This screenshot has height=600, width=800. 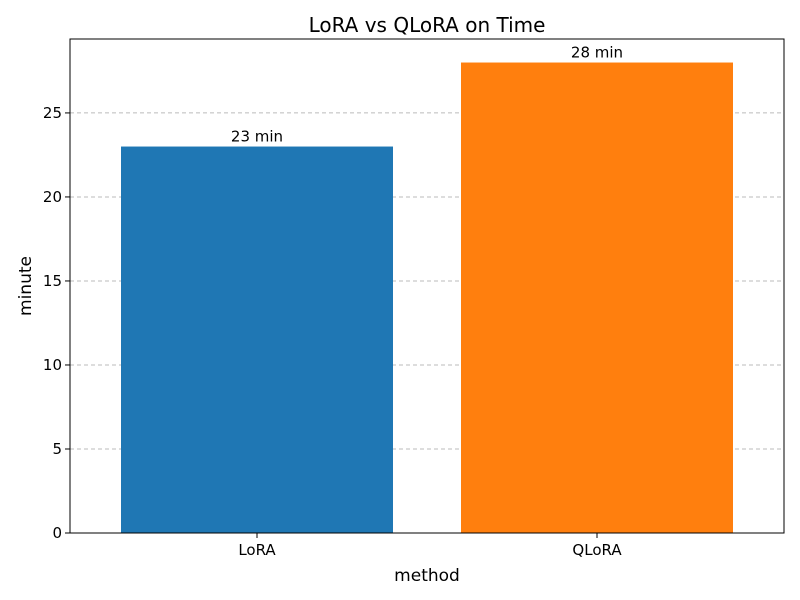 What do you see at coordinates (427, 95) in the screenshot?
I see `data-labels: 23 min 28 min` at bounding box center [427, 95].